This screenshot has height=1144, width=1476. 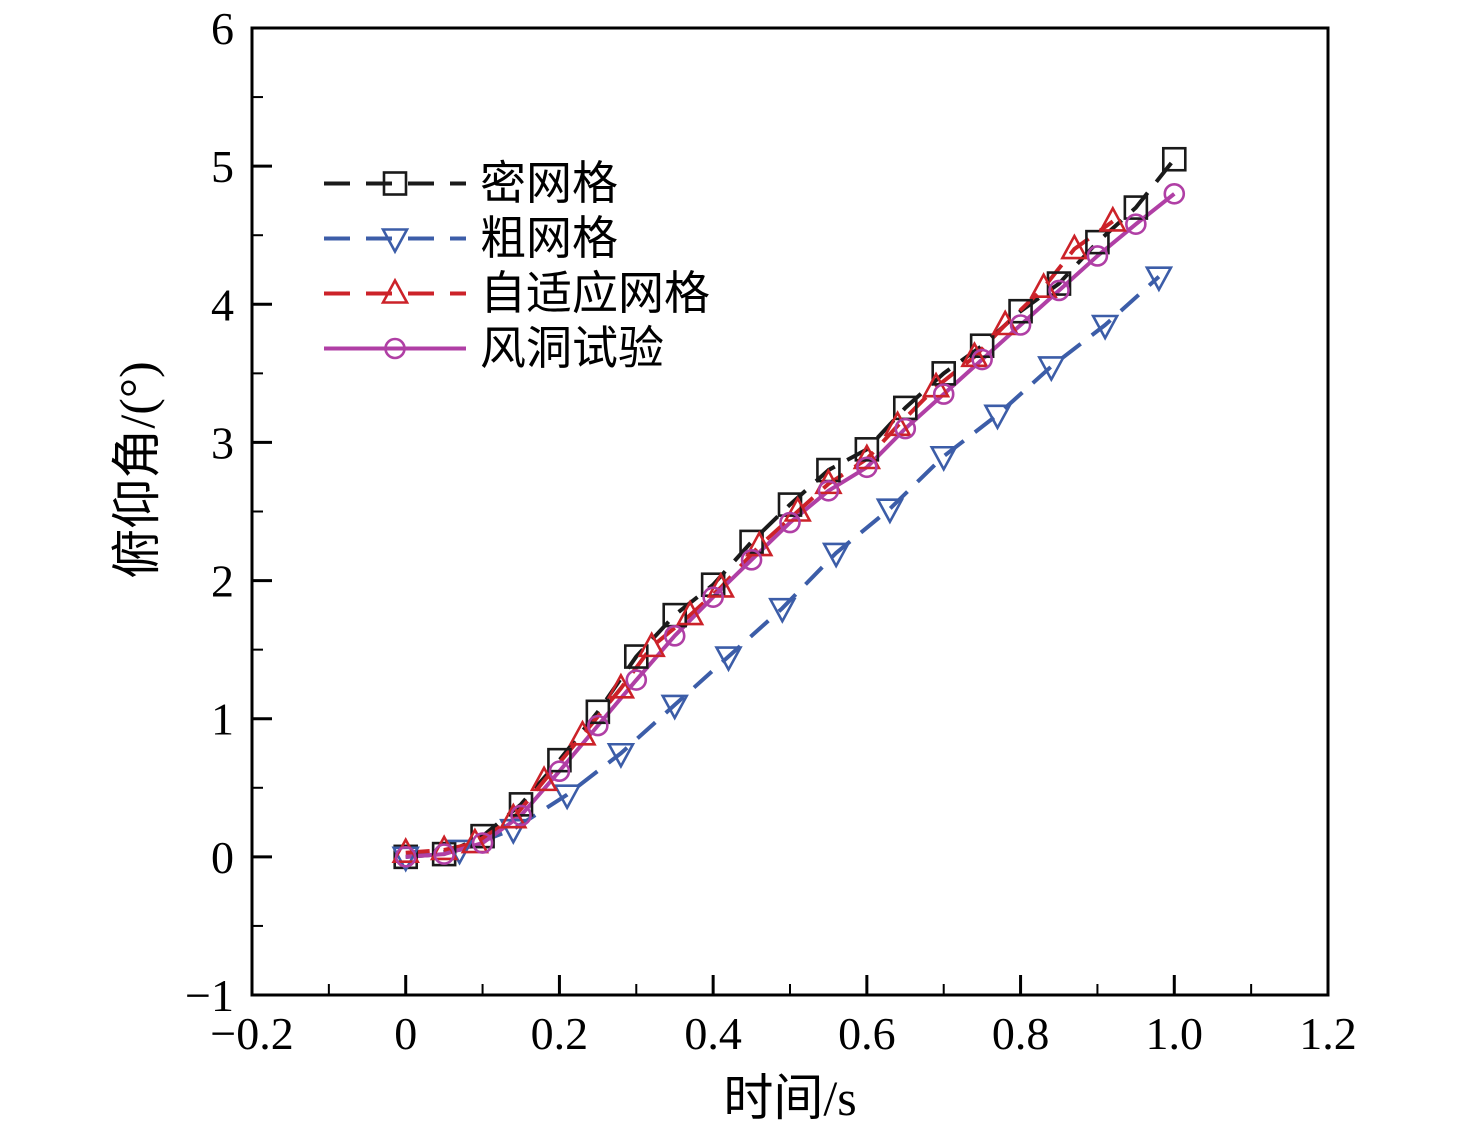 I want to click on x-axis-title: 时间/s, so click(x=790, y=1098).